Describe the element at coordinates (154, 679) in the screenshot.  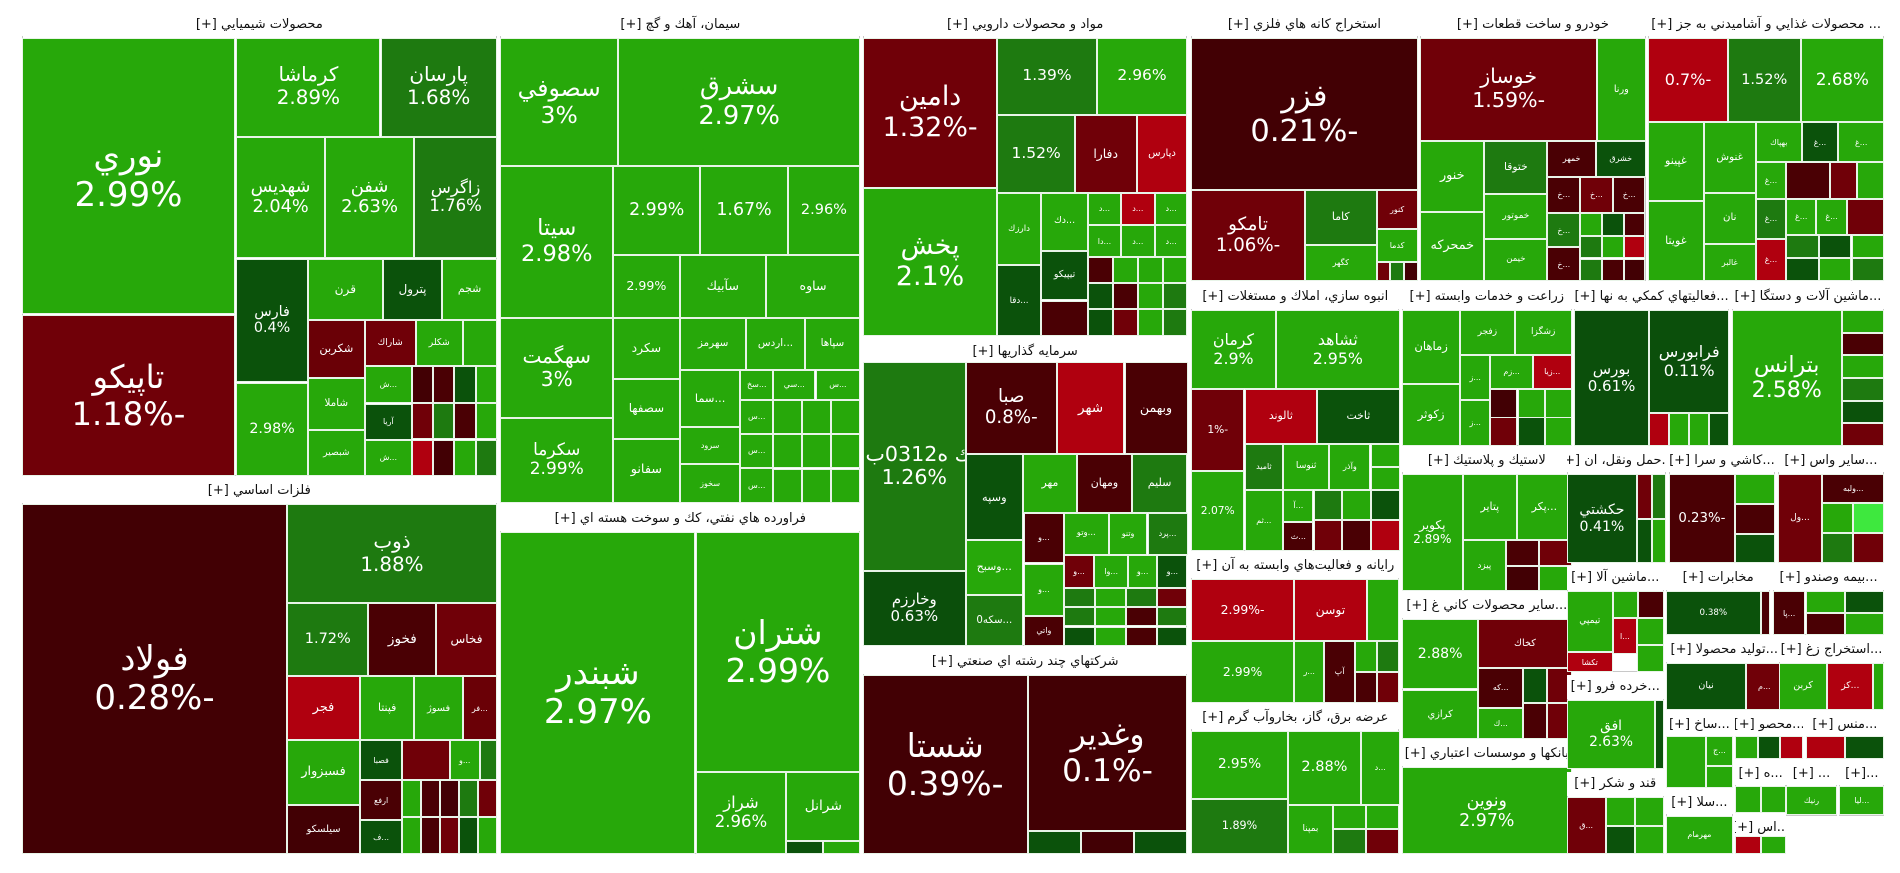
I see `treemap-tile: فولاد -0.28%` at that location.